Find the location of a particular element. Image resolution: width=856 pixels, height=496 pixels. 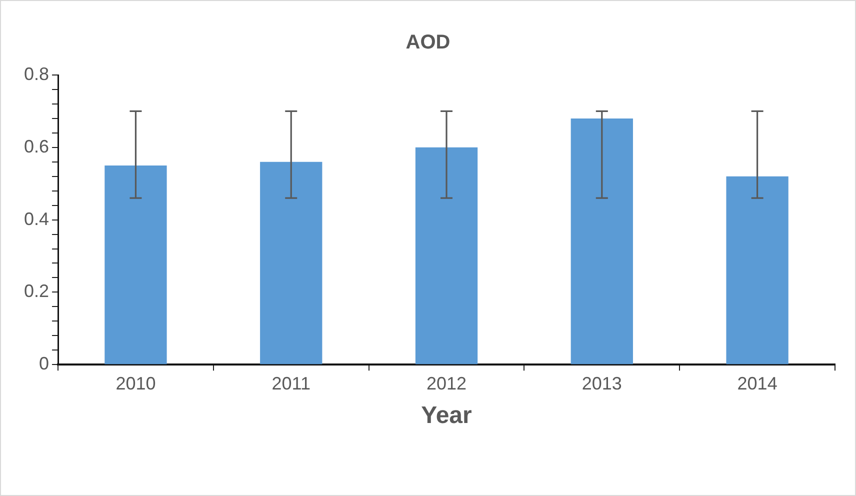

y-tick-label: 0.4 is located at coordinates (37, 218).